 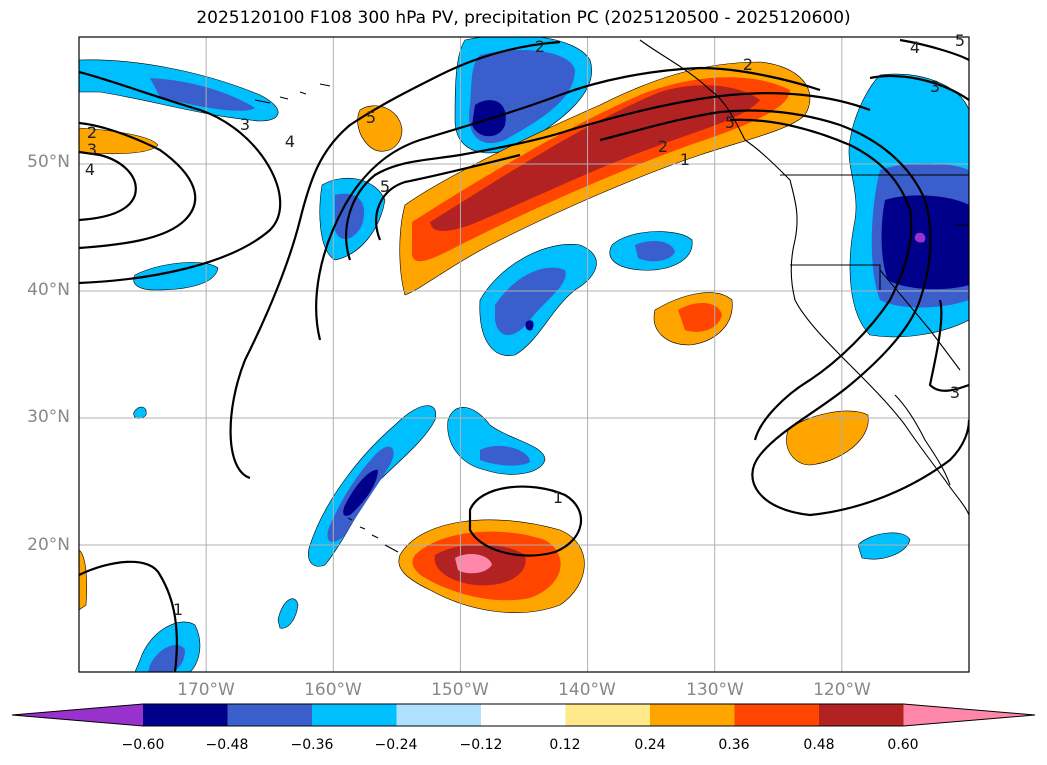 What do you see at coordinates (77, 715) in the screenshot?
I see `colorbar-extend-min` at bounding box center [77, 715].